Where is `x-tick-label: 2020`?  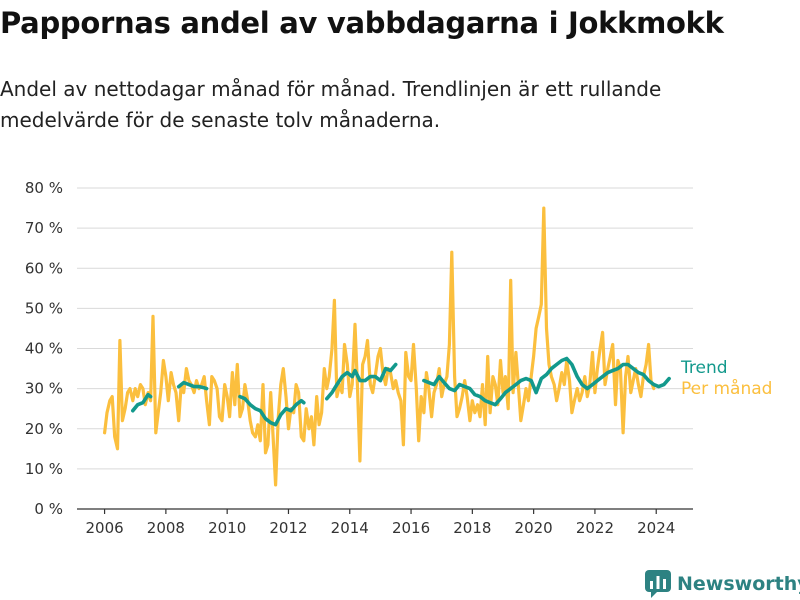 x-tick-label: 2020 is located at coordinates (534, 528).